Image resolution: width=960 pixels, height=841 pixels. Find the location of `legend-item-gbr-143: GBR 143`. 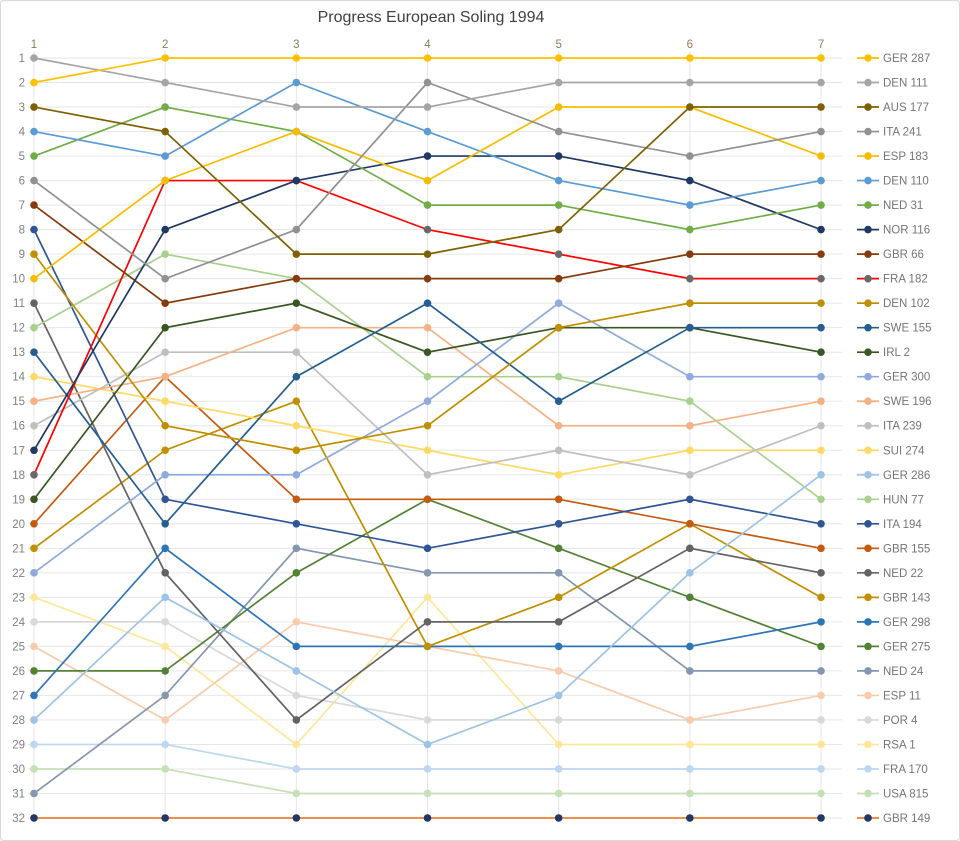

legend-item-gbr-143: GBR 143 is located at coordinates (893, 598).